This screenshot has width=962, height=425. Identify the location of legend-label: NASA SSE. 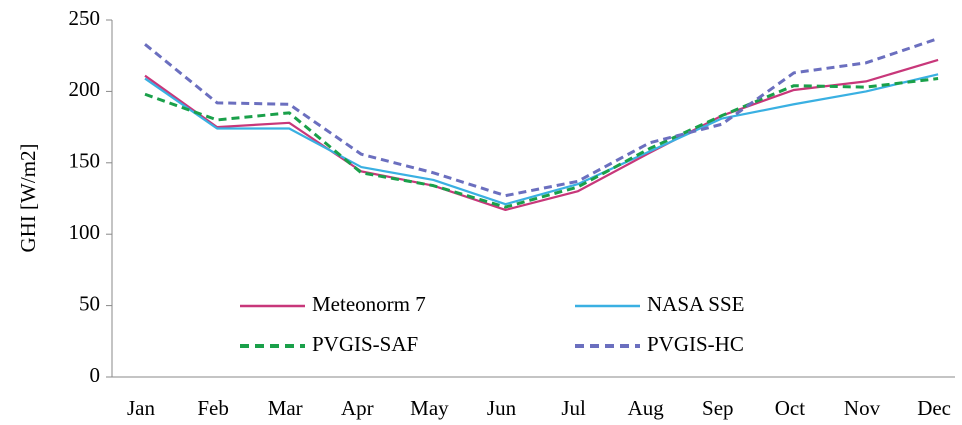
(695, 304).